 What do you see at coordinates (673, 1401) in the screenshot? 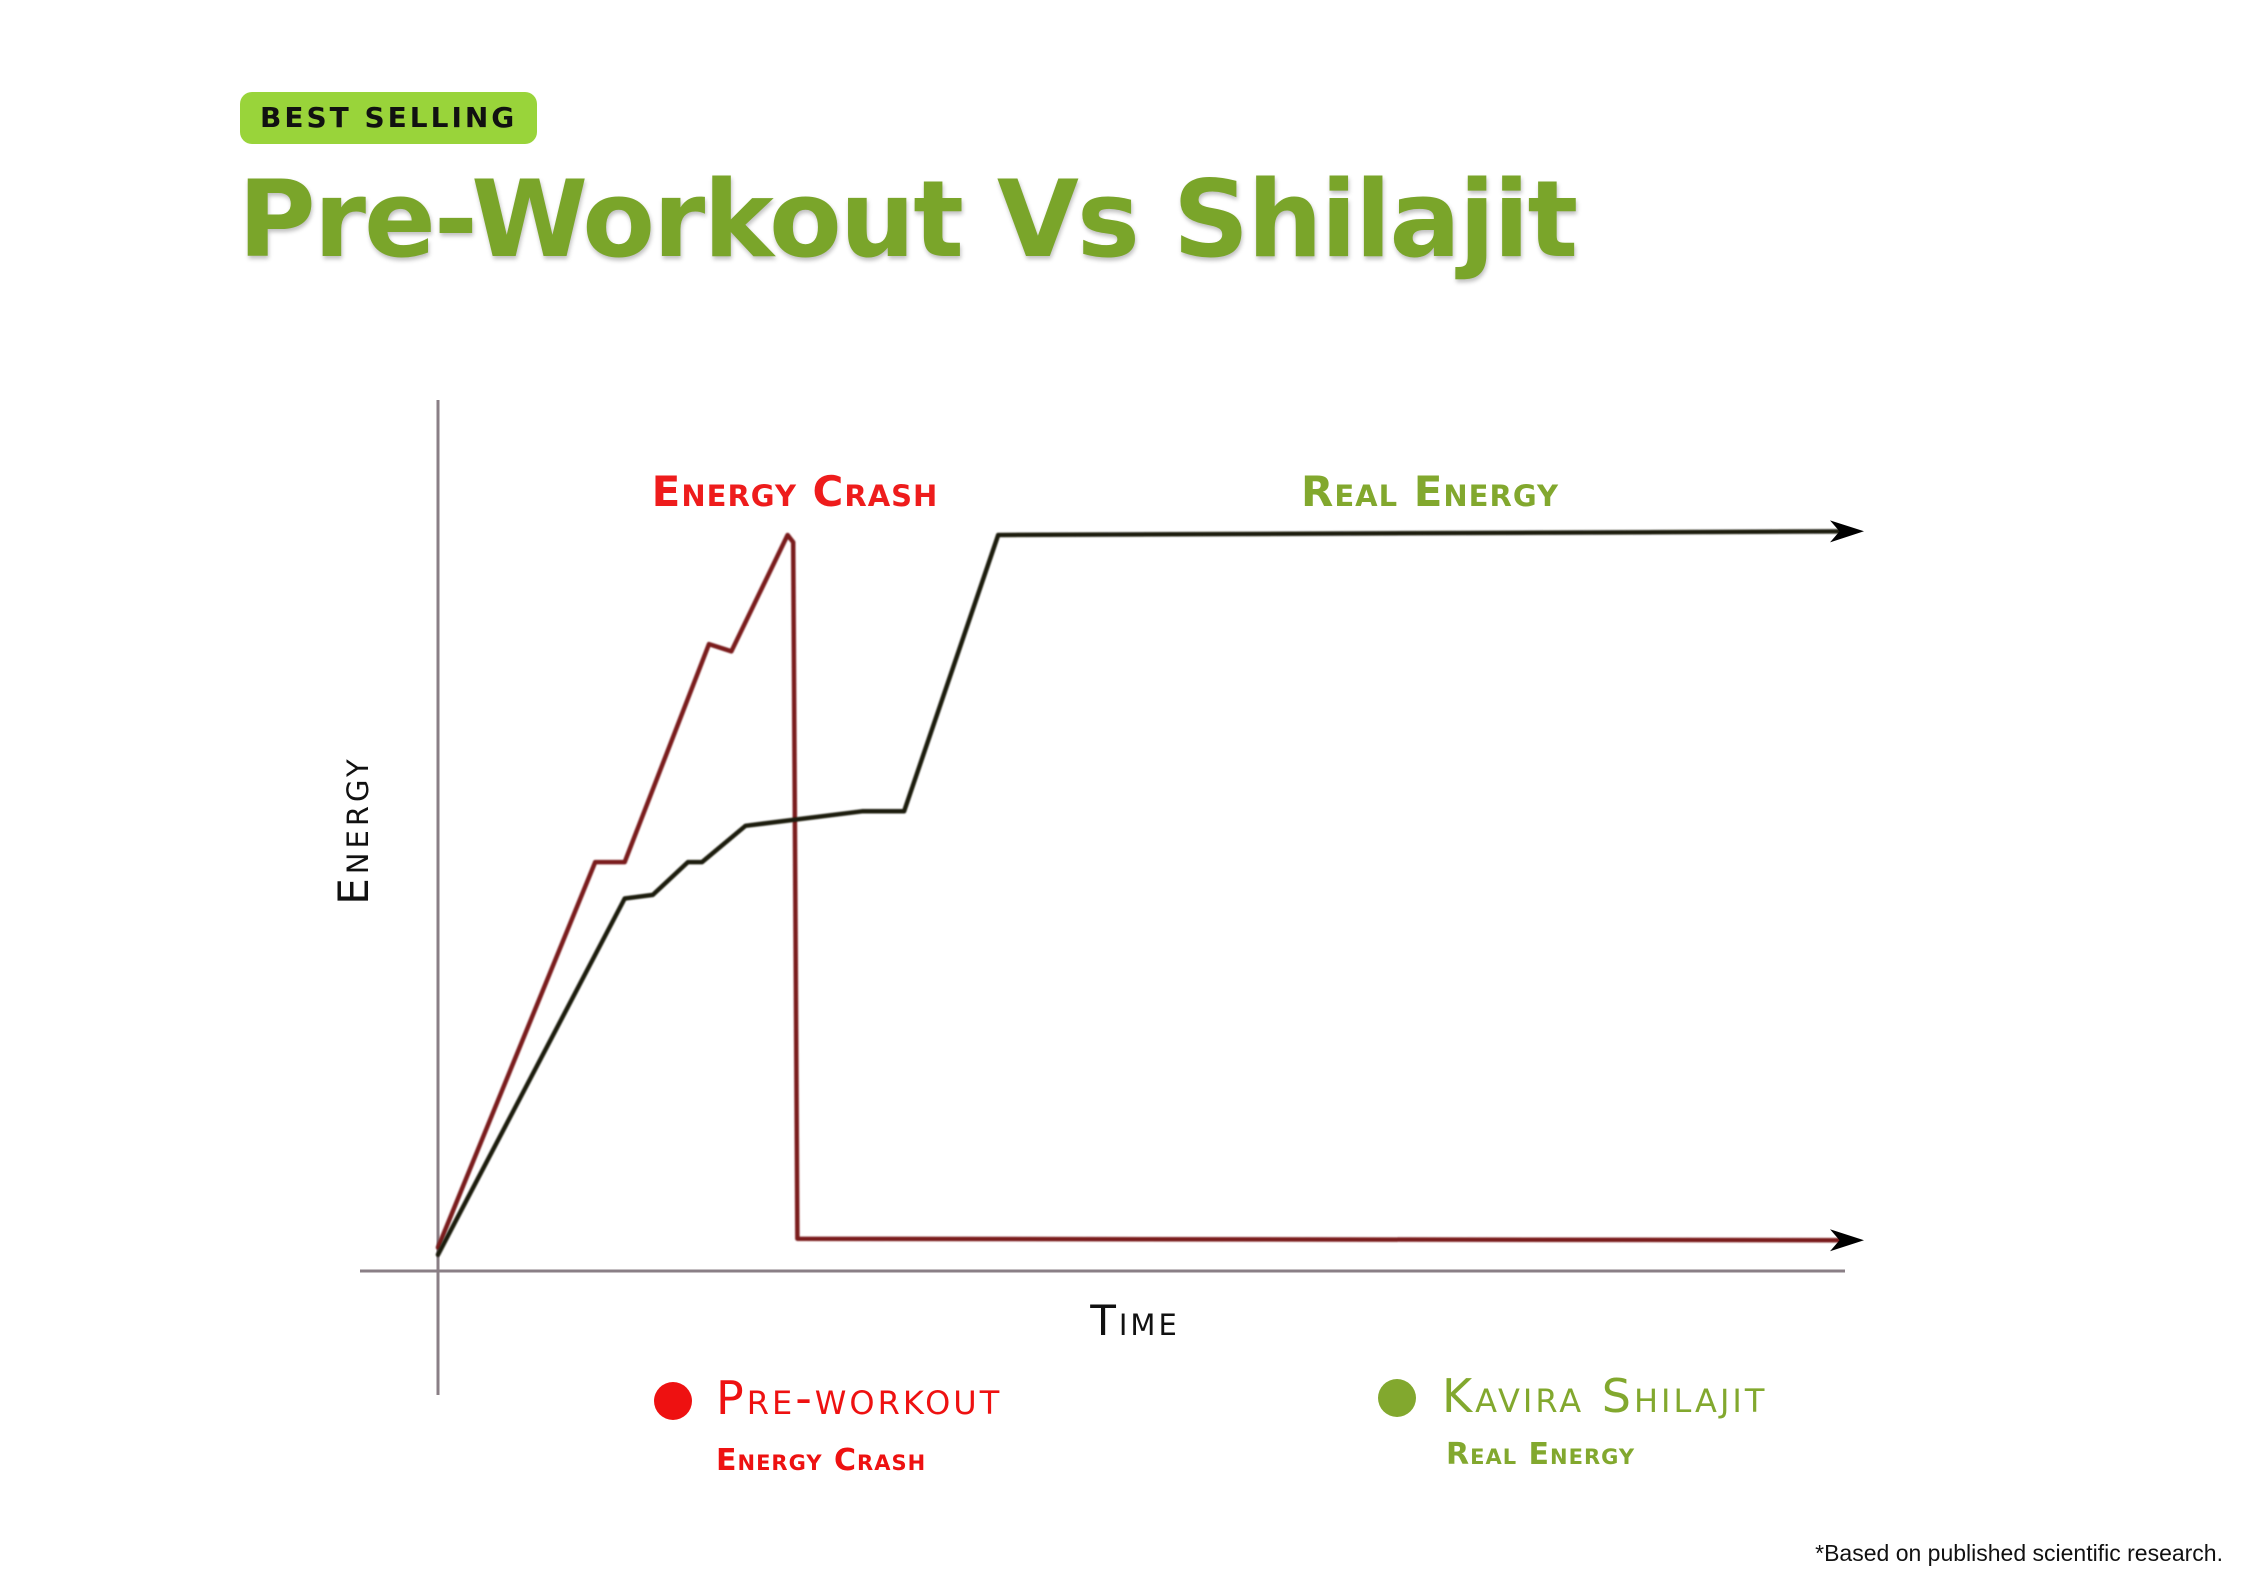
I see `legend-preworkout-dot` at bounding box center [673, 1401].